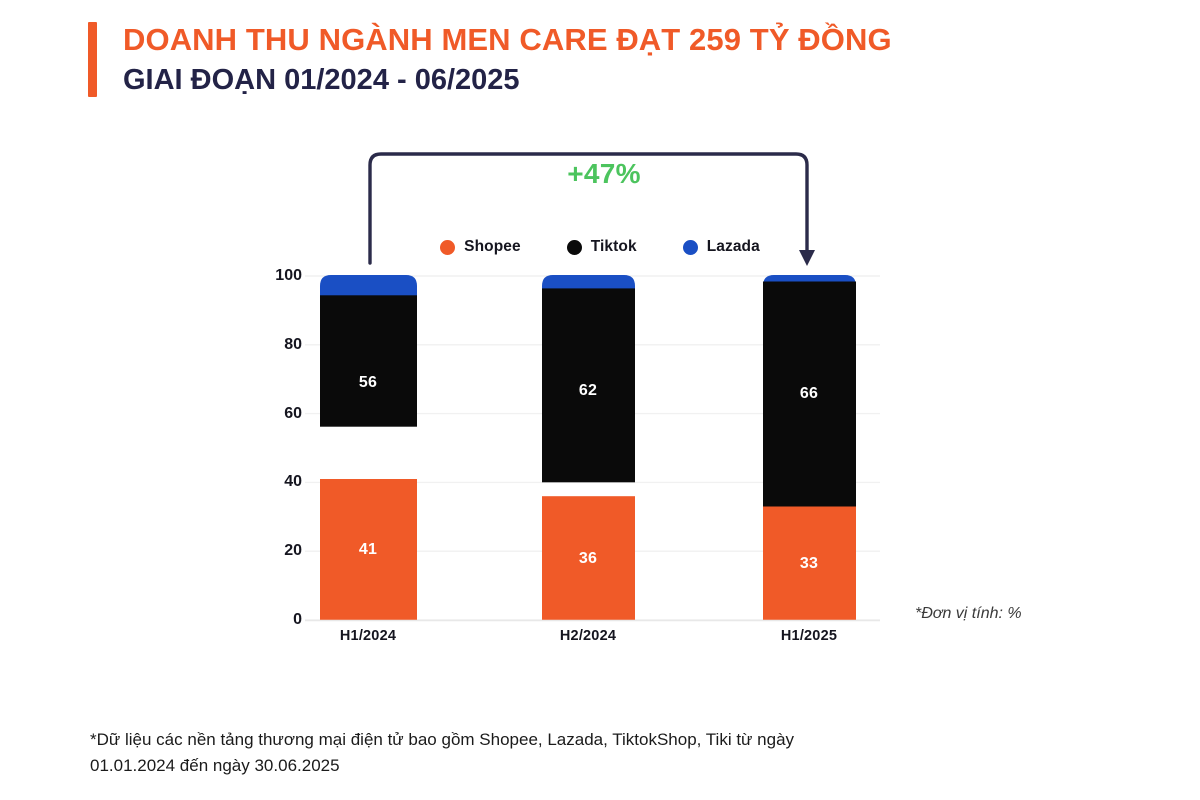 The width and height of the screenshot is (1200, 800). Describe the element at coordinates (368, 382) in the screenshot. I see `bar-label-tiktok-h1-2024: 56` at that location.